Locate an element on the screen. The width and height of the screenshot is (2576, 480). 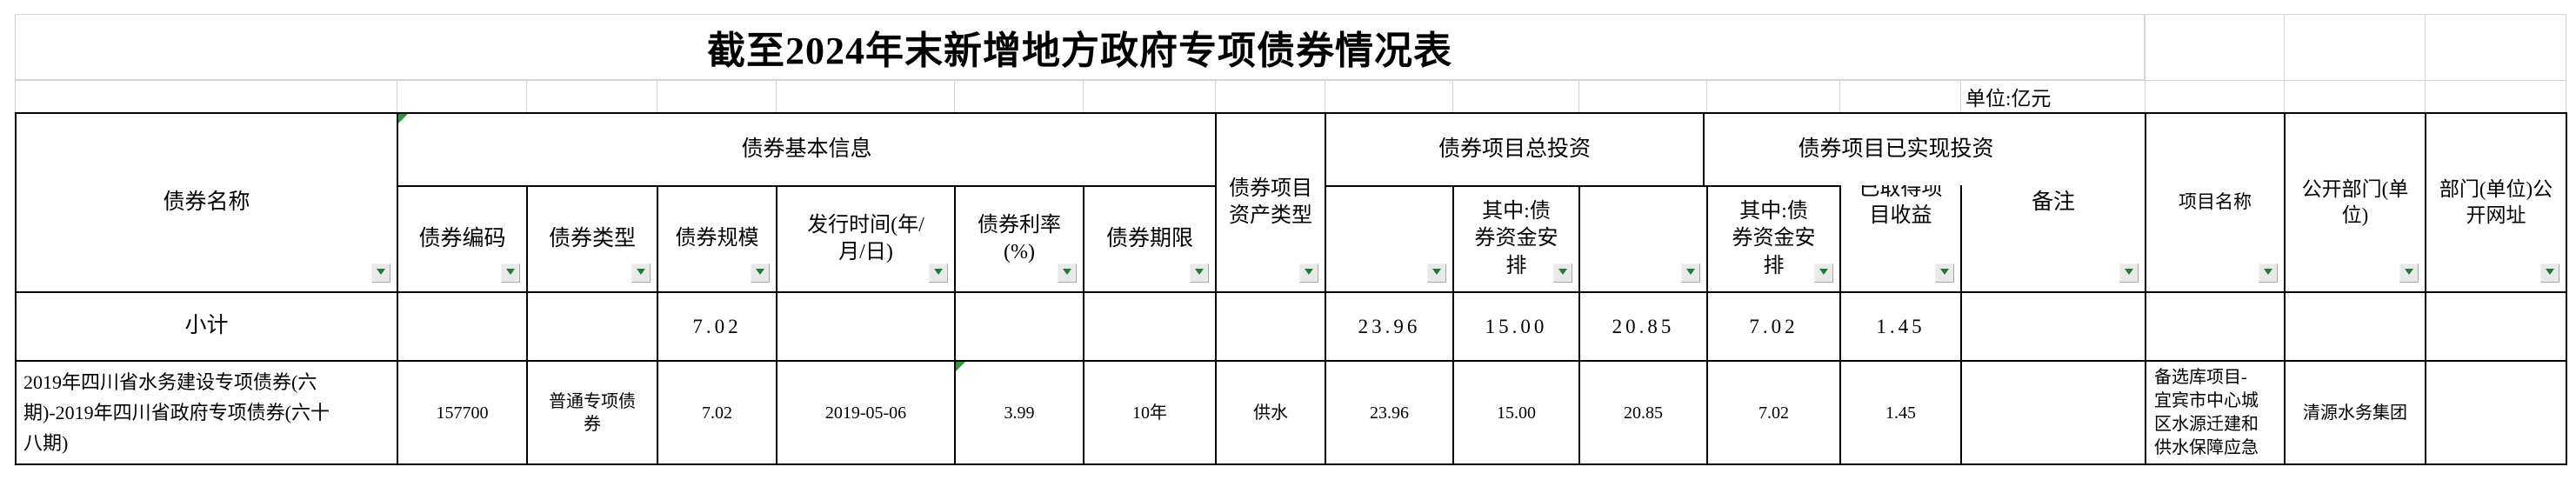
header-dept-url: 部门(单位)公开网址 is located at coordinates (2496, 202).